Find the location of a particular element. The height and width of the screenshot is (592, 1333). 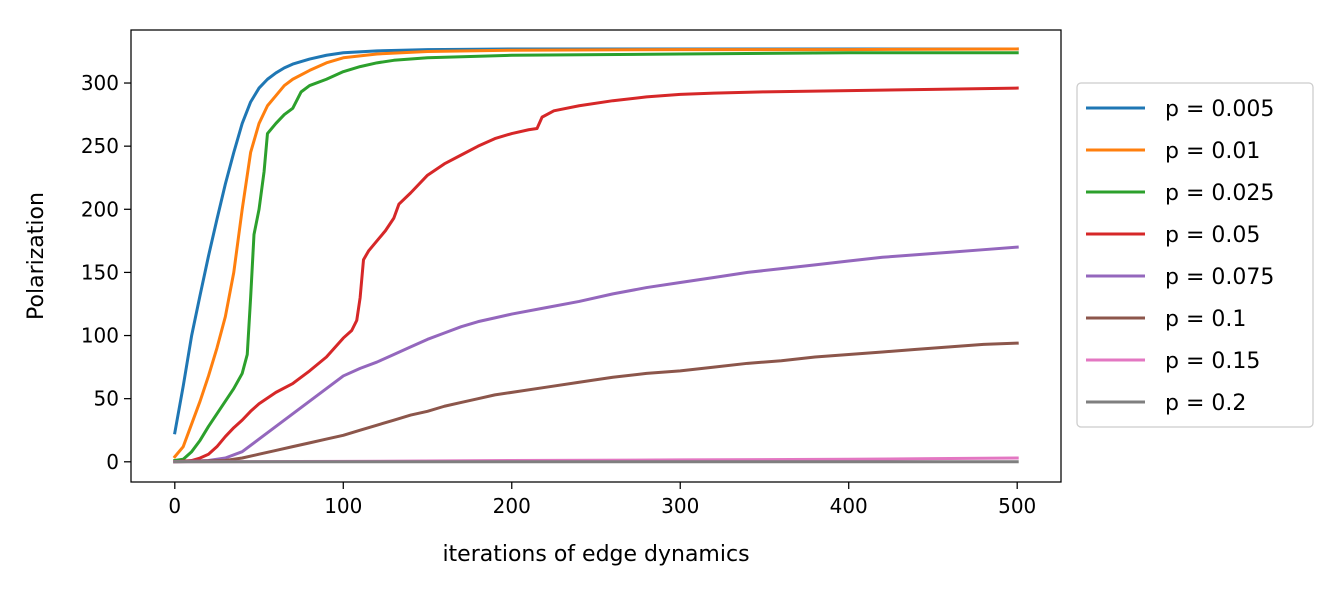

y-tick-label: 50 is located at coordinates (106, 399).